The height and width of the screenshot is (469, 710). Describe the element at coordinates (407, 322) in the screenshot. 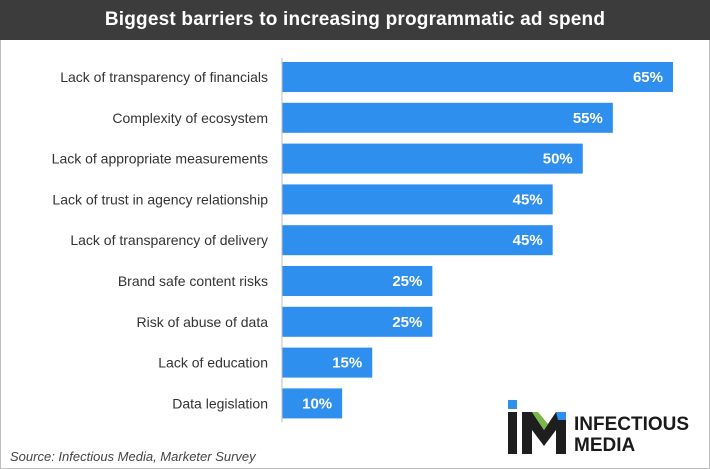

I see `value-label-6: 25%` at that location.